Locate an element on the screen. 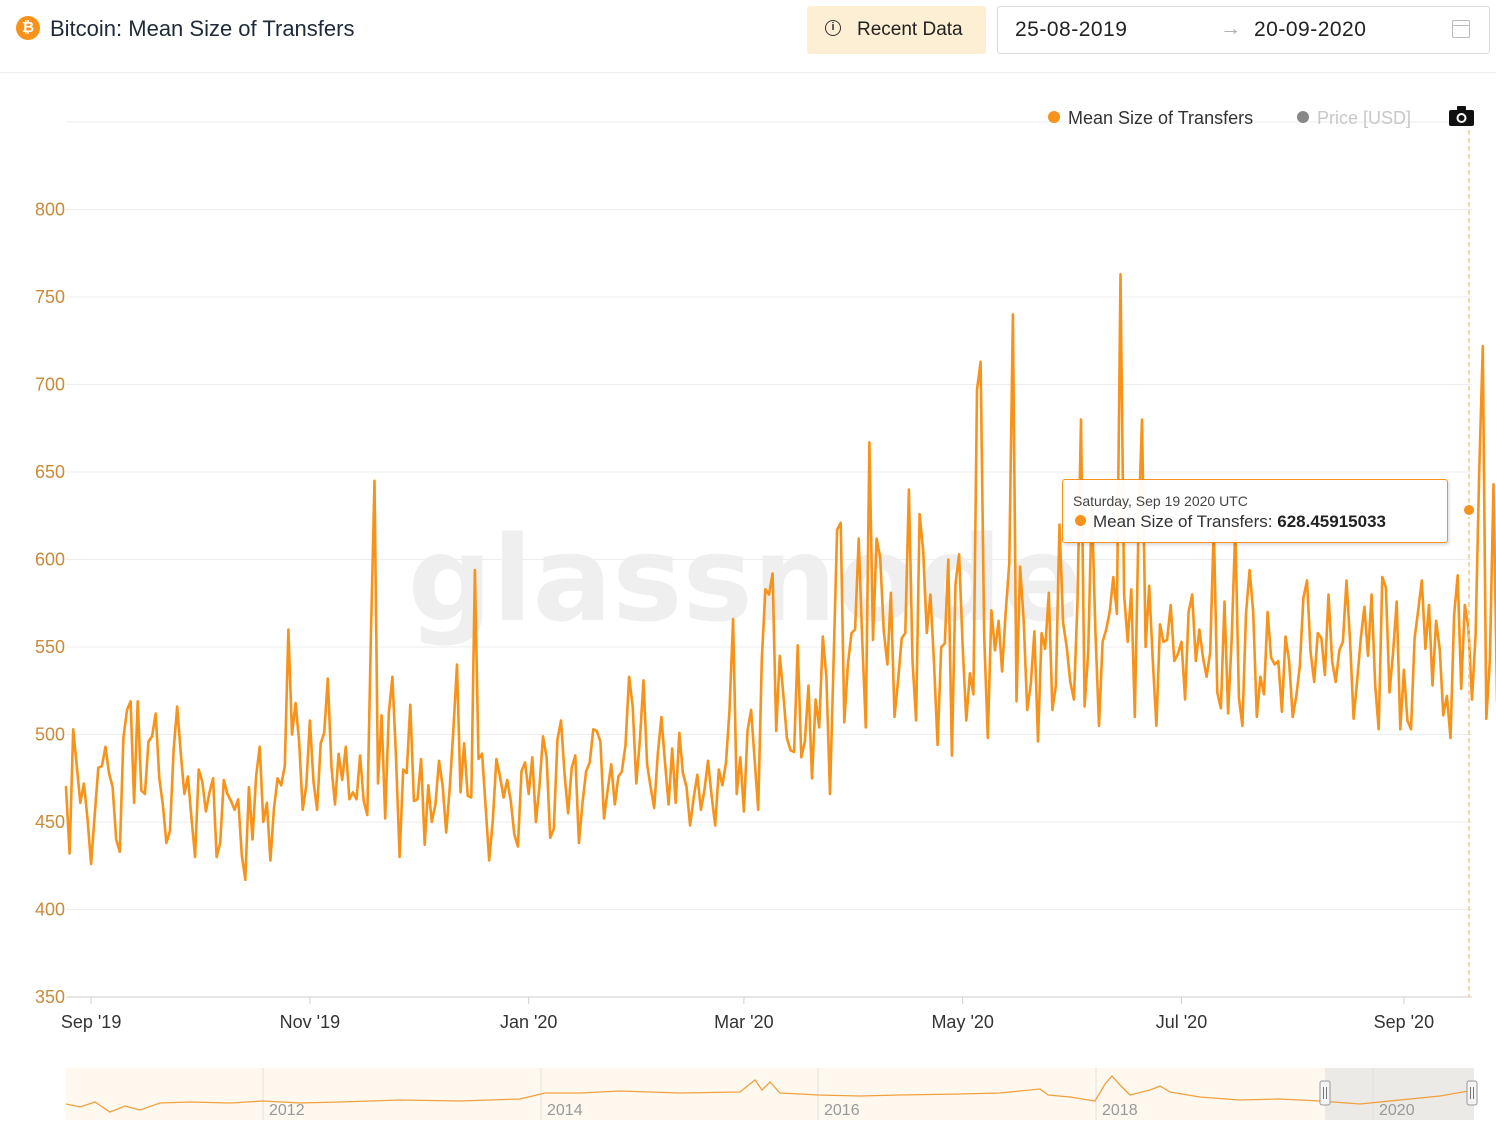 This screenshot has width=1496, height=1148. y-tick-label: 600 is located at coordinates (50, 560).